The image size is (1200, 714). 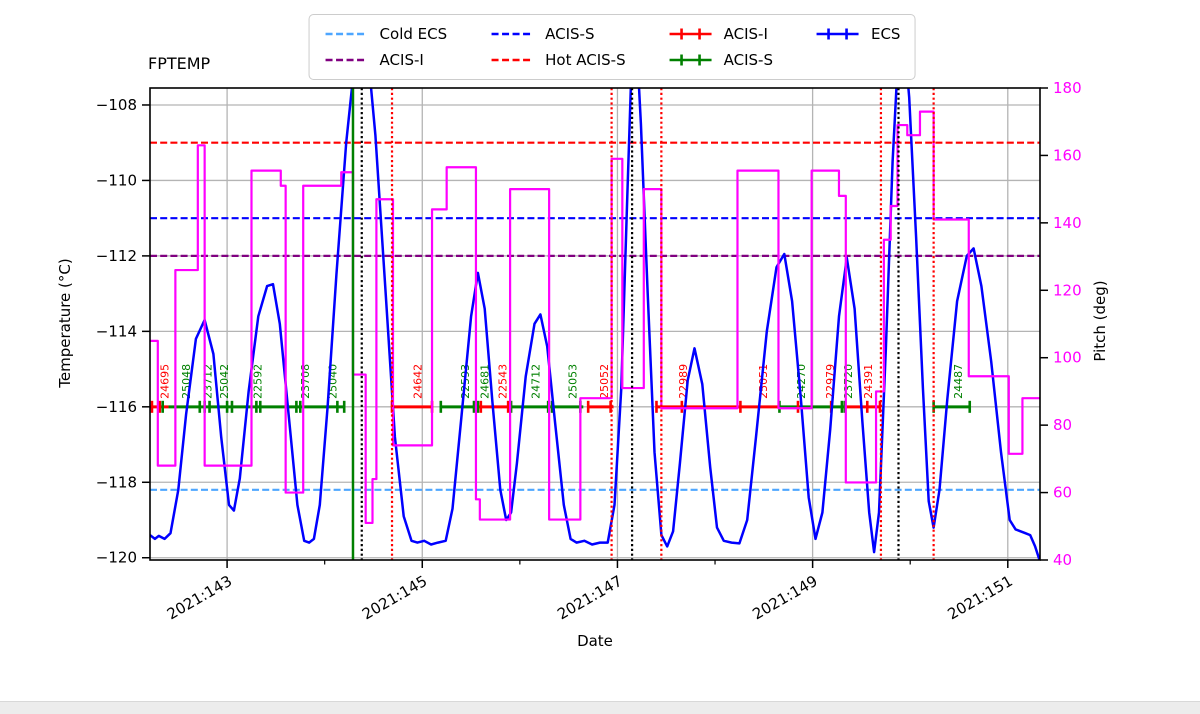 I want to click on obsid-label: 25052, so click(x=604, y=381).